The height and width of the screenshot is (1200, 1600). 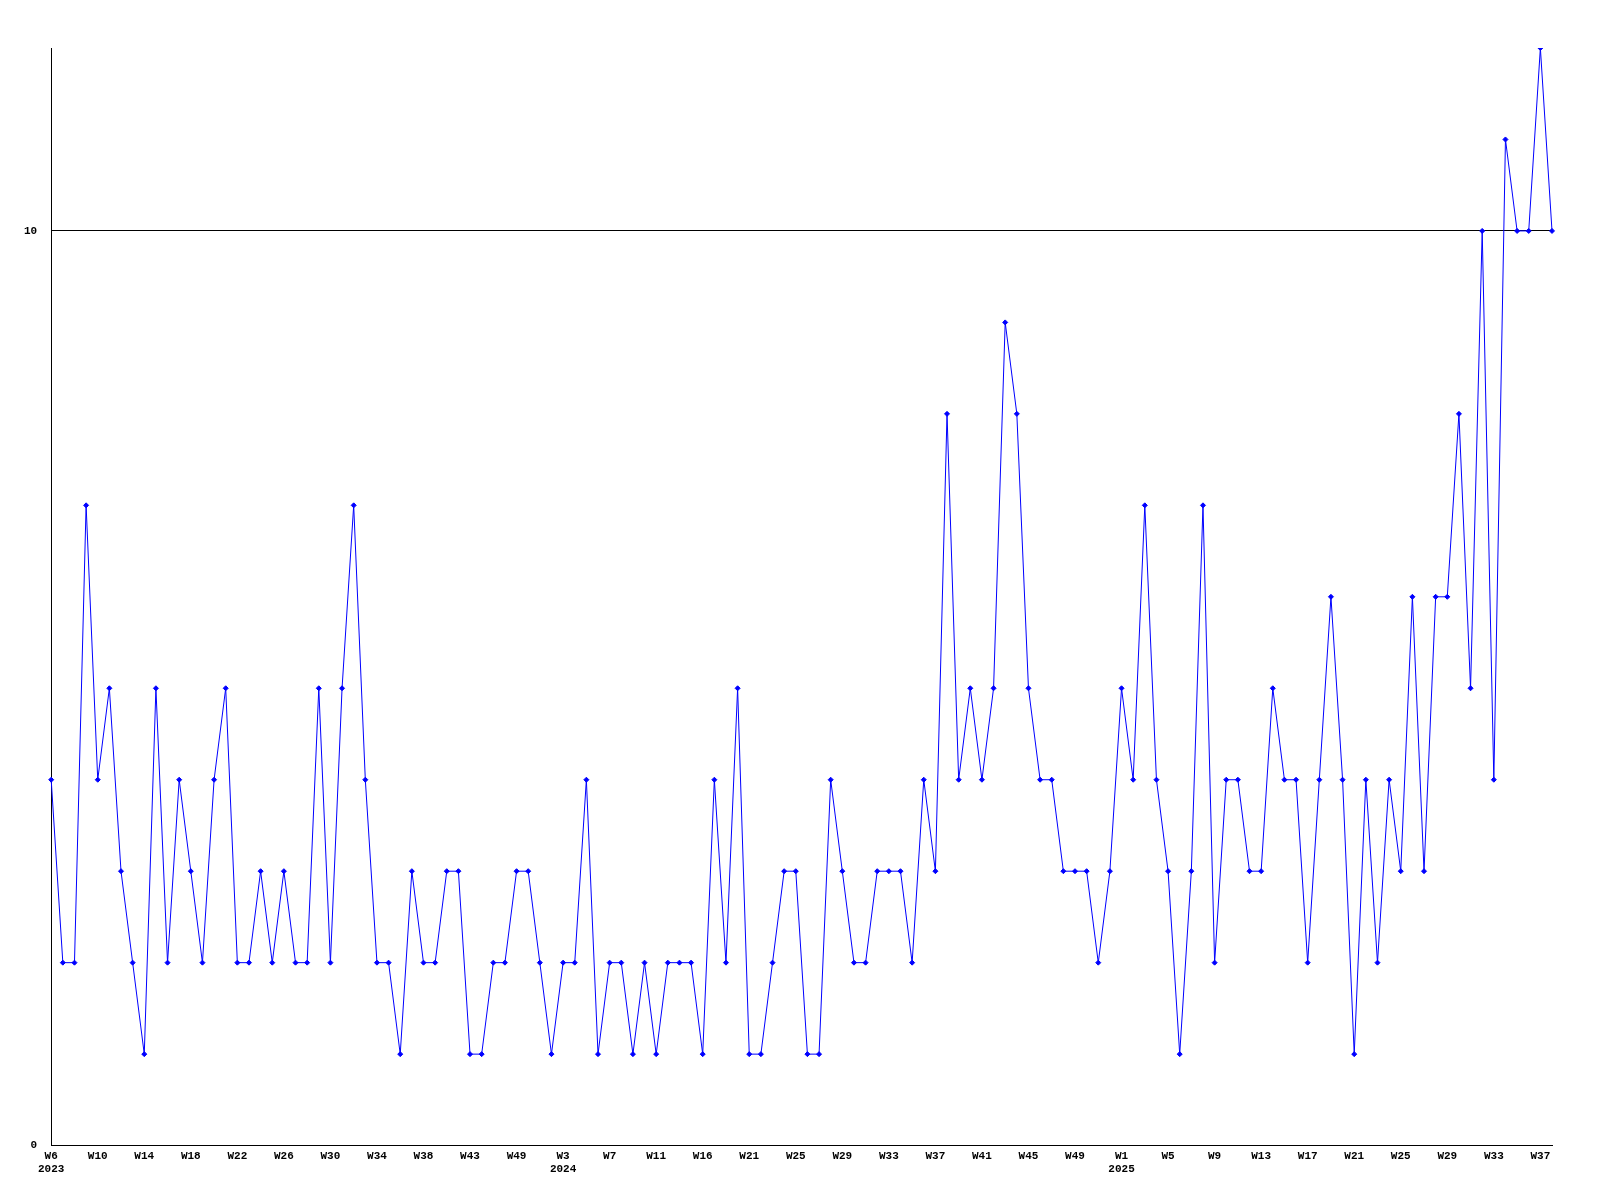 What do you see at coordinates (656, 1155) in the screenshot?
I see `x-tick-label: W11` at bounding box center [656, 1155].